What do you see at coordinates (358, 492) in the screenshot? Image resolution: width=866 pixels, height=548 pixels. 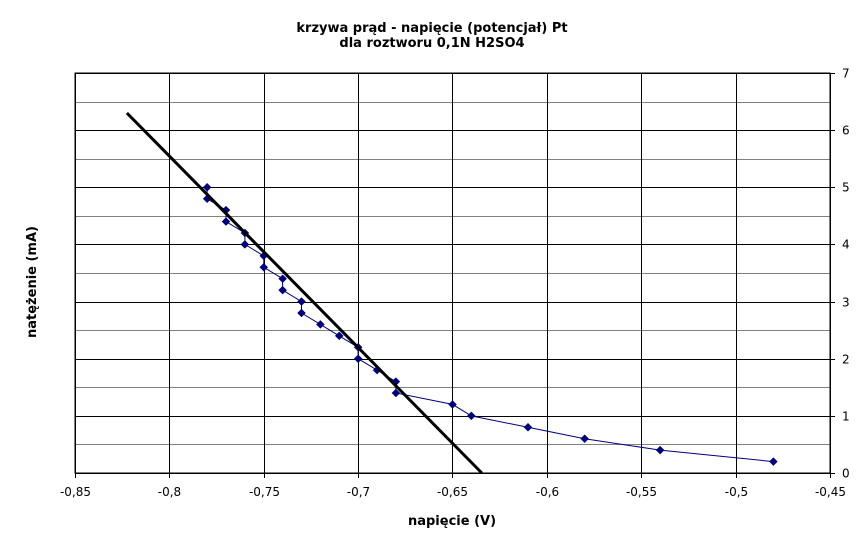 I see `x-tick-label: -0,7` at bounding box center [358, 492].